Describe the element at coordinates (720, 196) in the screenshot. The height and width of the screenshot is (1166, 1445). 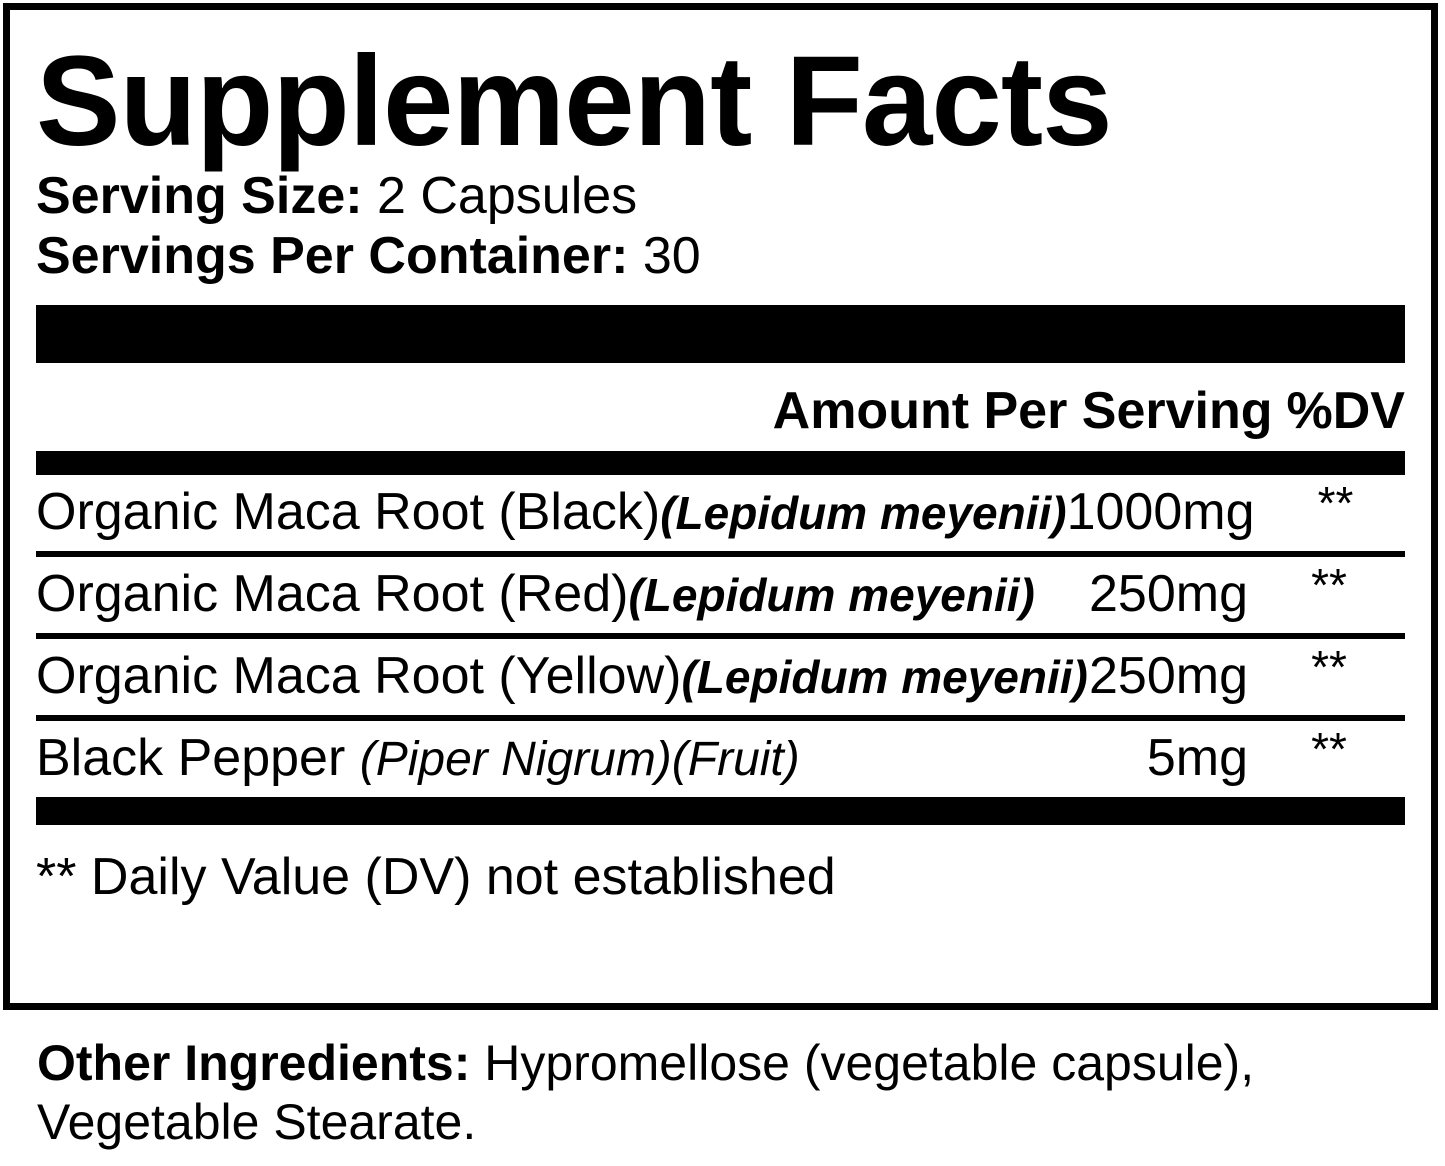
I see `serving-size-line: Serving Size: 2 Capsules` at that location.